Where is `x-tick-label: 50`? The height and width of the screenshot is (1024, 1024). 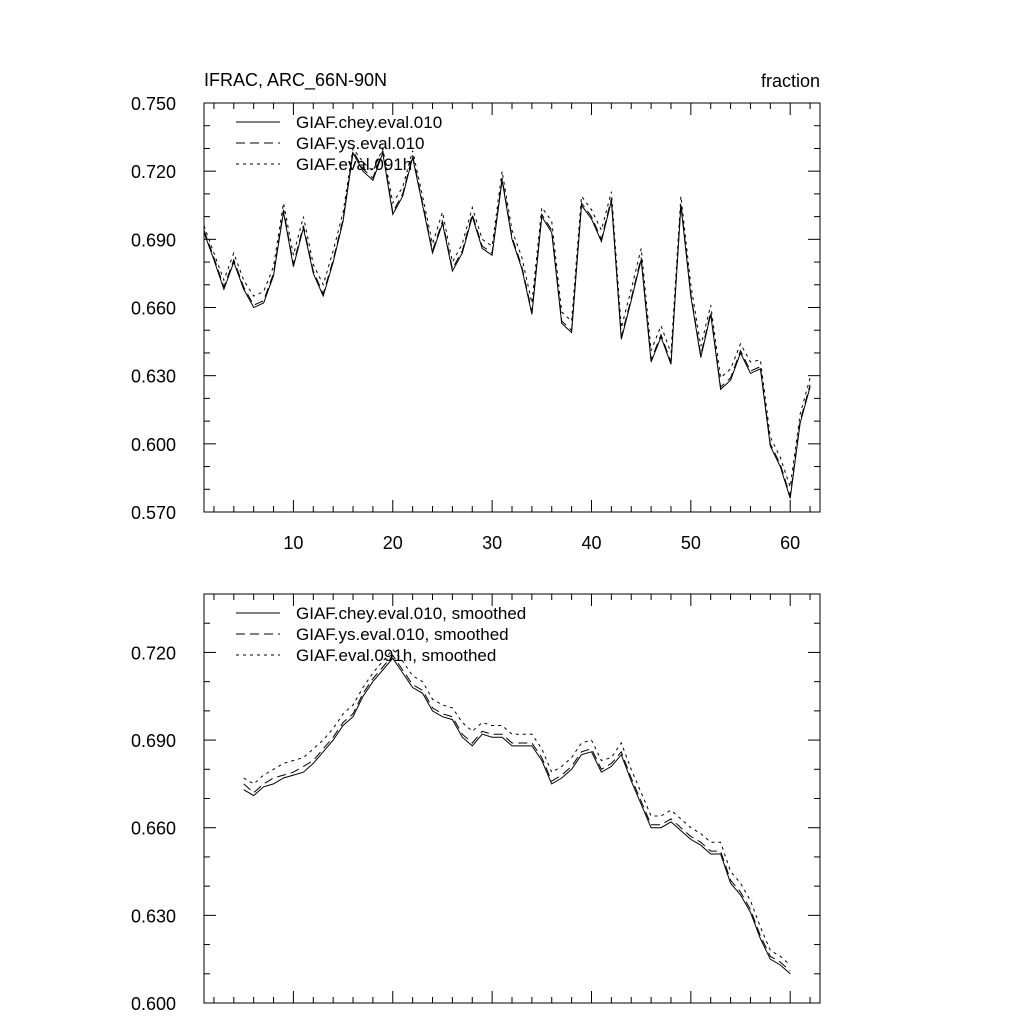 x-tick-label: 50 is located at coordinates (691, 543).